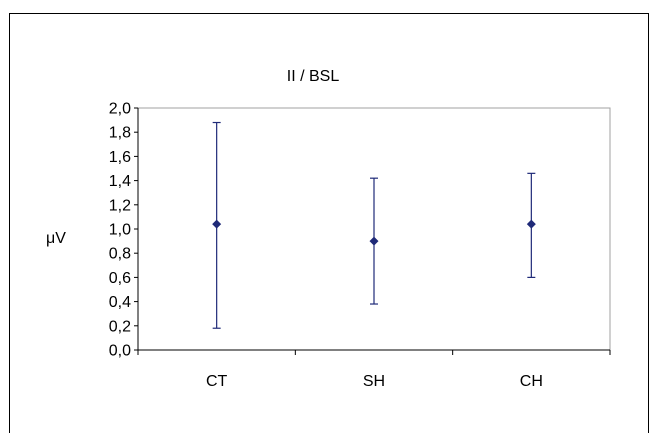 Image resolution: width=651 pixels, height=433 pixels. What do you see at coordinates (120, 205) in the screenshot?
I see `y-tick-label: 1,2` at bounding box center [120, 205].